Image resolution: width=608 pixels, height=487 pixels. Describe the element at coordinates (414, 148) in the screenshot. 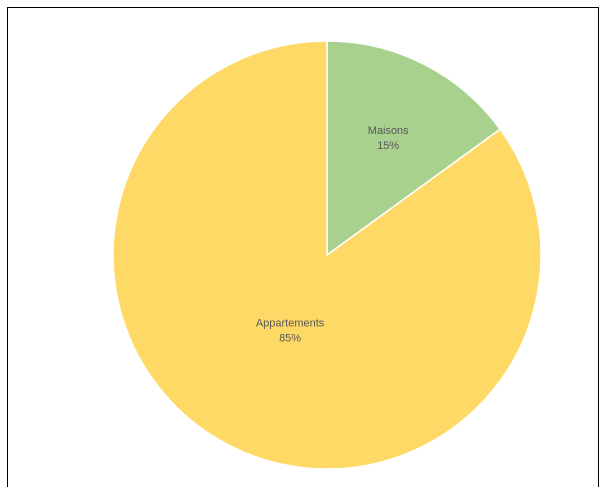

I see `pie-slice-maisons` at that location.